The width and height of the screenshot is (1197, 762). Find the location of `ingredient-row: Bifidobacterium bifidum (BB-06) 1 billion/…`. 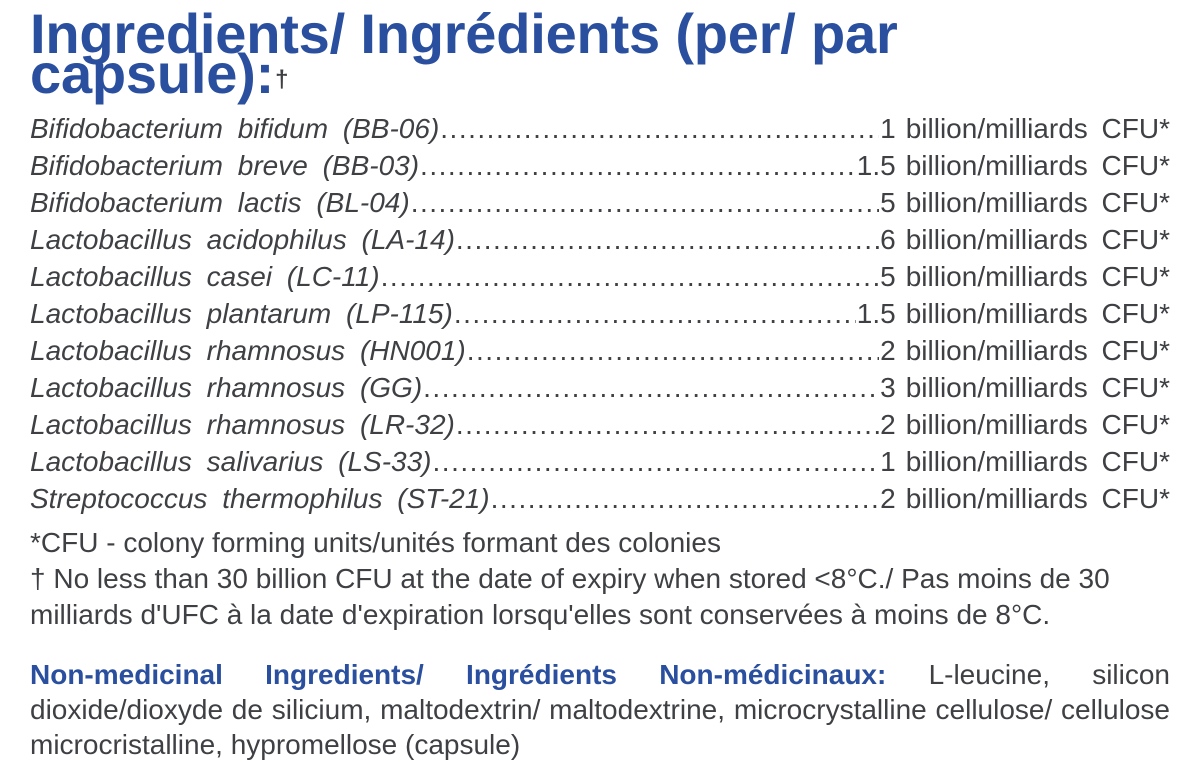

ingredient-row: Bifidobacterium bifidum (BB-06) 1 billion/… is located at coordinates (600, 128).